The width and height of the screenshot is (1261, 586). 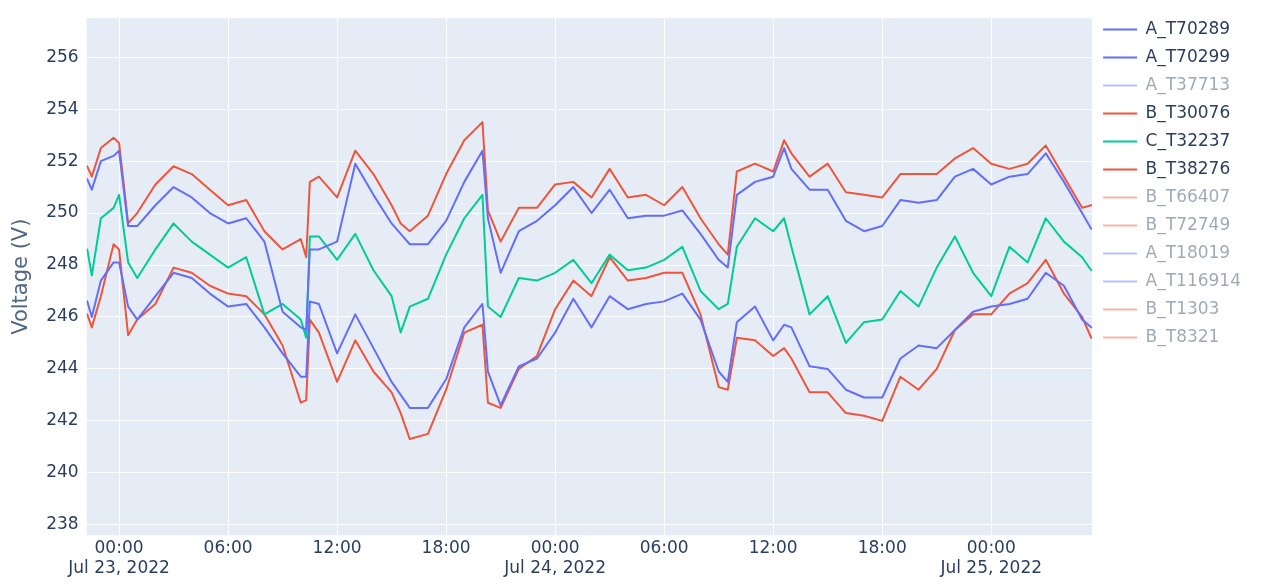 I want to click on legend-label: B_T30076, so click(x=1188, y=112).